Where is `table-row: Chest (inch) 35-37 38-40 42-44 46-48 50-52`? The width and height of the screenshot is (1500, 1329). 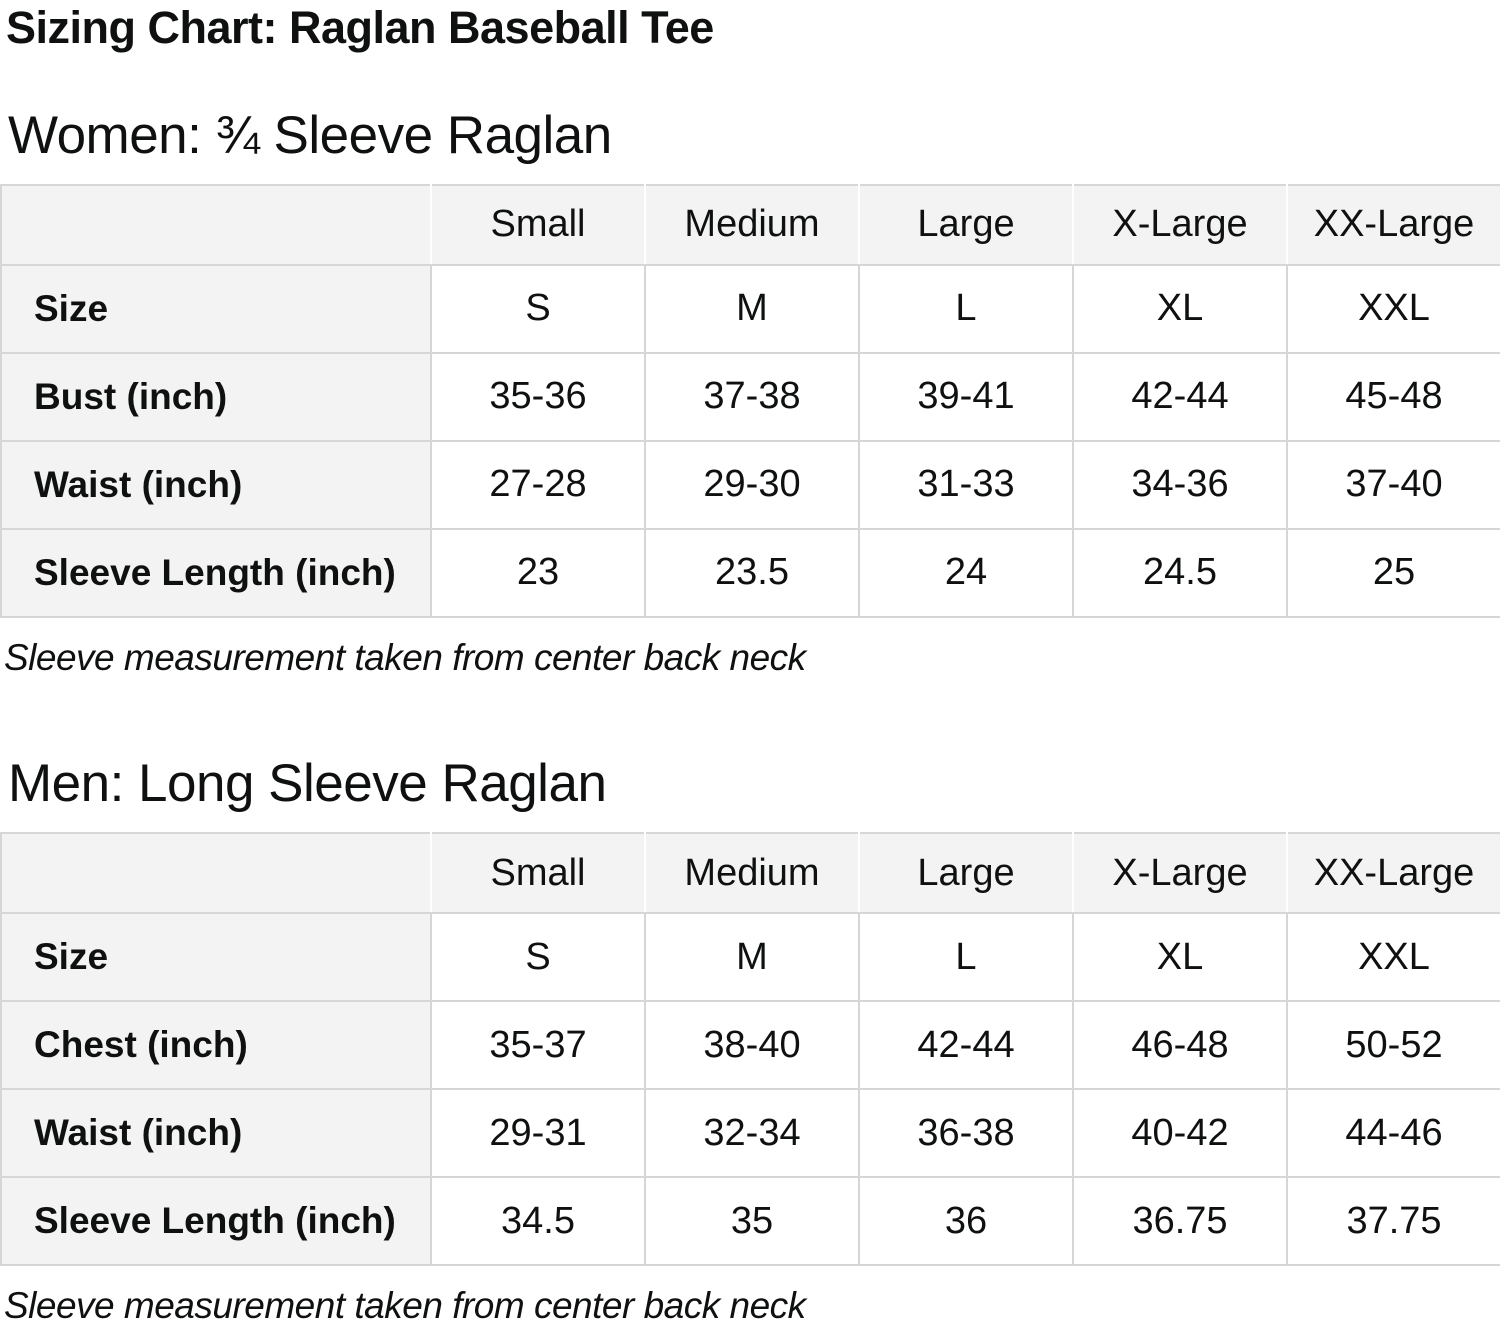 table-row: Chest (inch) 35-37 38-40 42-44 46-48 50-52 is located at coordinates (750, 1045).